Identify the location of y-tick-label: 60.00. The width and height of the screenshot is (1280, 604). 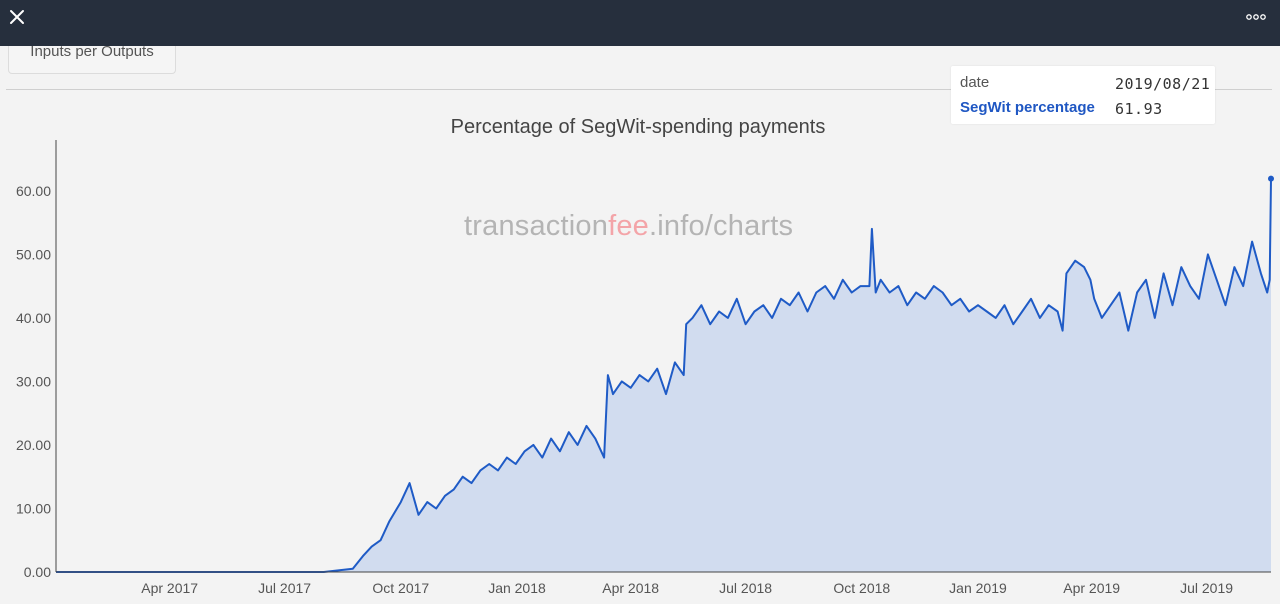
(33, 191).